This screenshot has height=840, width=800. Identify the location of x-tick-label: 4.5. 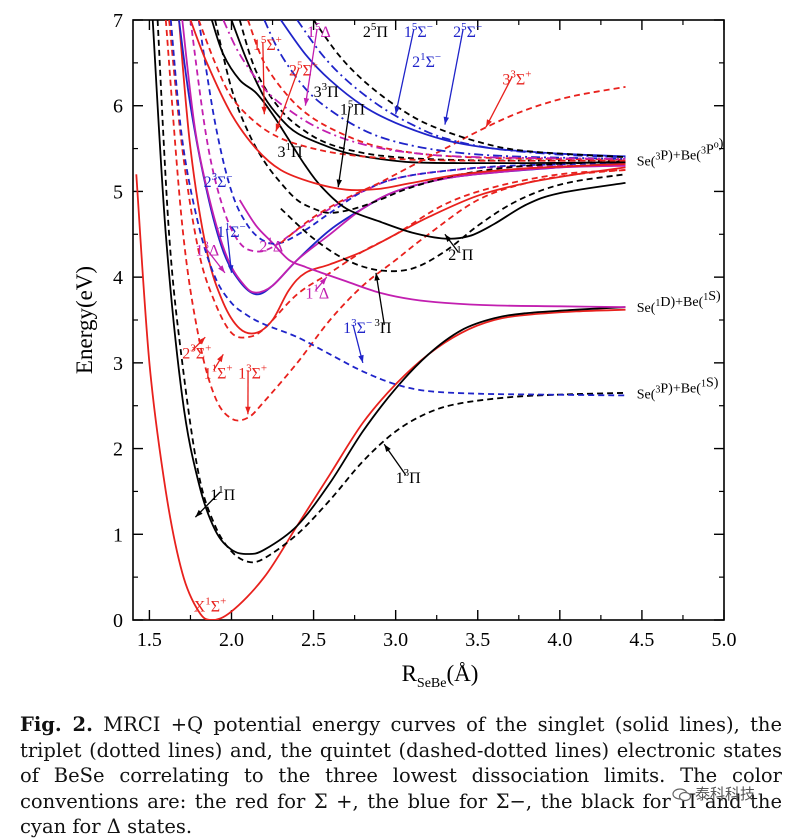
(641, 640).